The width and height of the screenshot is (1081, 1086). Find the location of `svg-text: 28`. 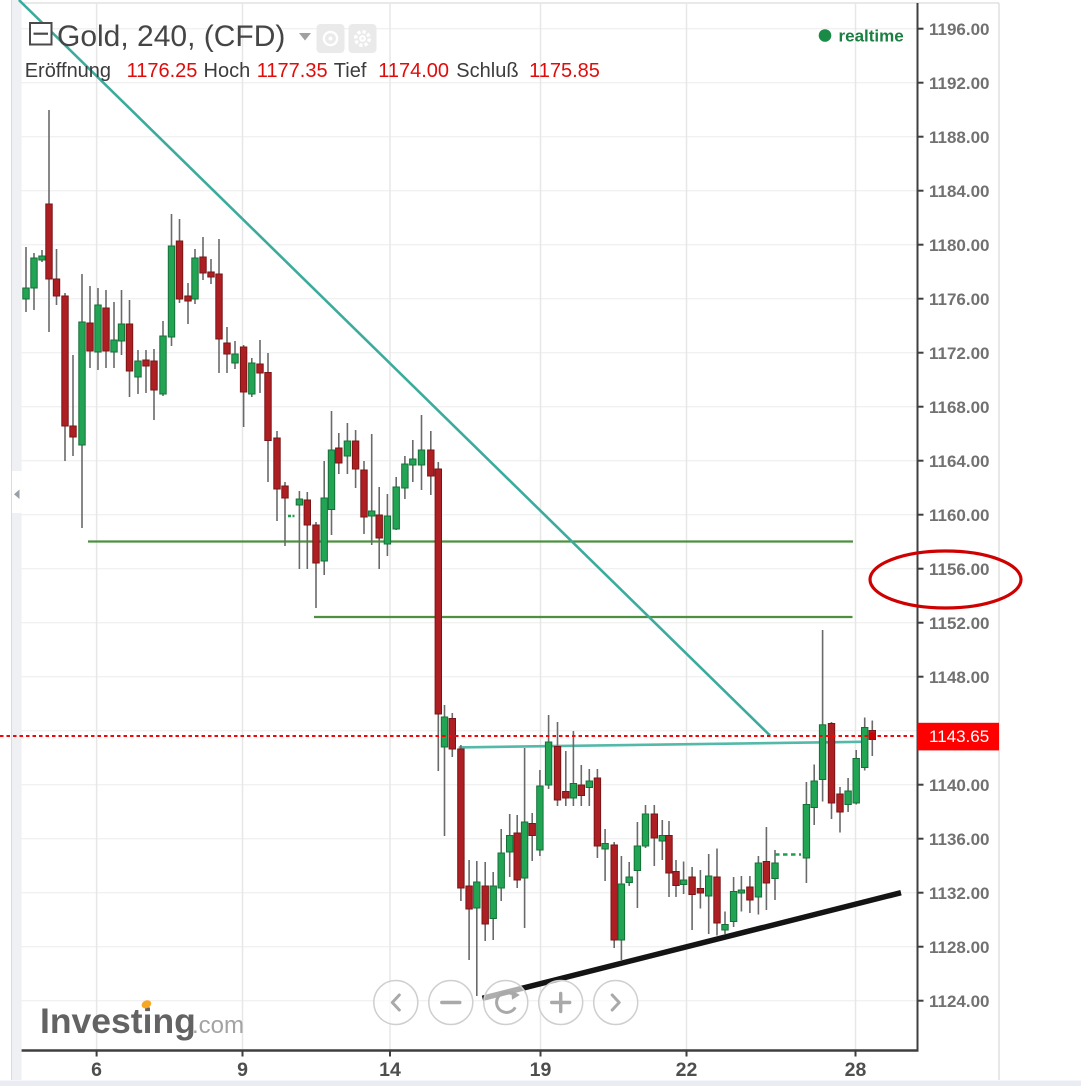

svg-text: 28 is located at coordinates (856, 1070).